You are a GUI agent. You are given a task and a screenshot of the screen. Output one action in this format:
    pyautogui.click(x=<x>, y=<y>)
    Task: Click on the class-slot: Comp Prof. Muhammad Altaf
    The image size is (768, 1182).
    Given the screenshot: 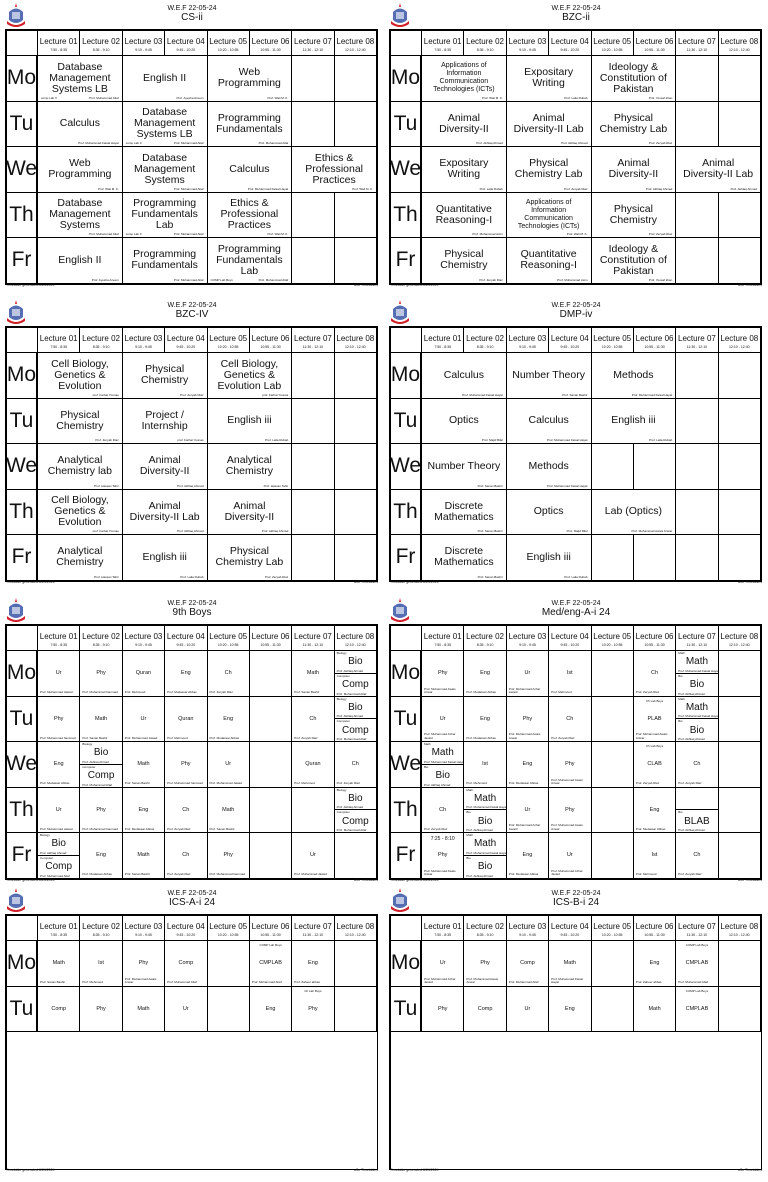 What is the action you would take?
    pyautogui.click(x=186, y=964)
    